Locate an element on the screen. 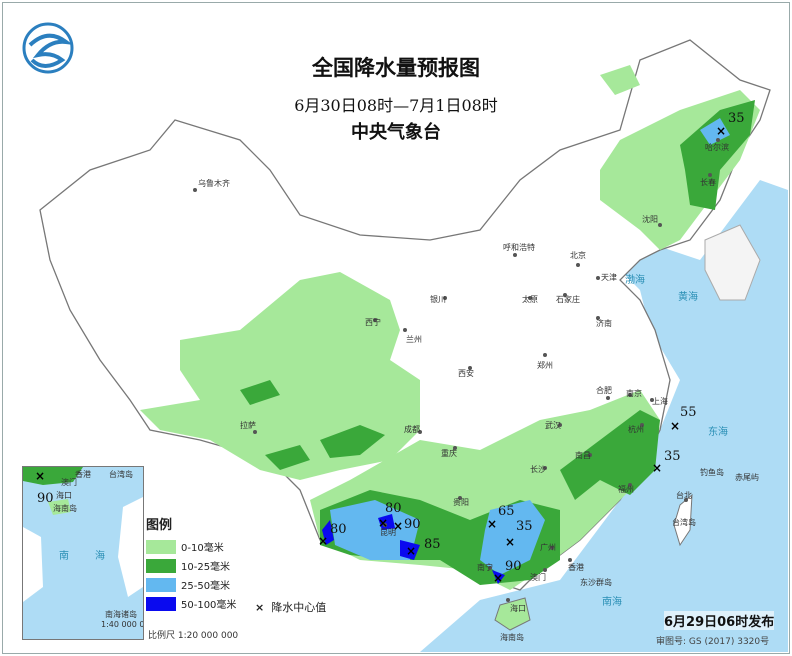 This screenshot has width=792, height=656. legend: 图例 0-10毫米 10-25毫米 25-50毫米 50-100毫米 is located at coordinates (191, 563).